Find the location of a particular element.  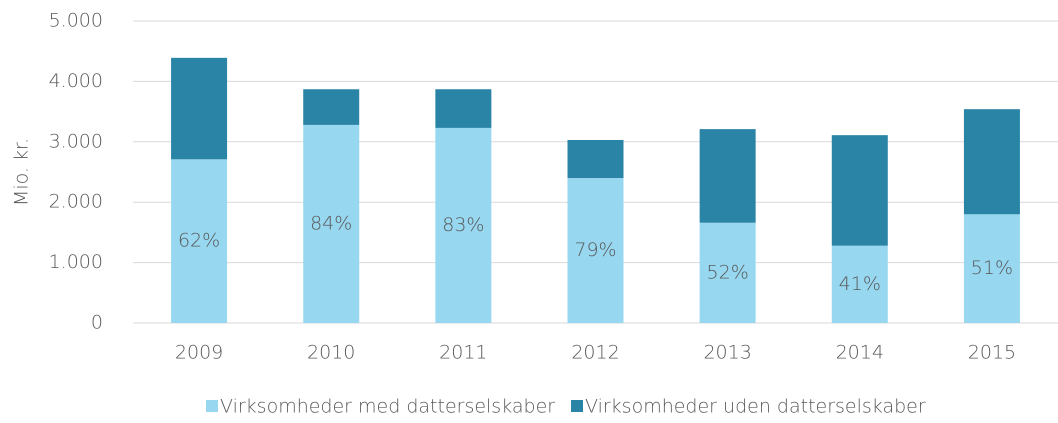

value-label: 84% is located at coordinates (331, 223).